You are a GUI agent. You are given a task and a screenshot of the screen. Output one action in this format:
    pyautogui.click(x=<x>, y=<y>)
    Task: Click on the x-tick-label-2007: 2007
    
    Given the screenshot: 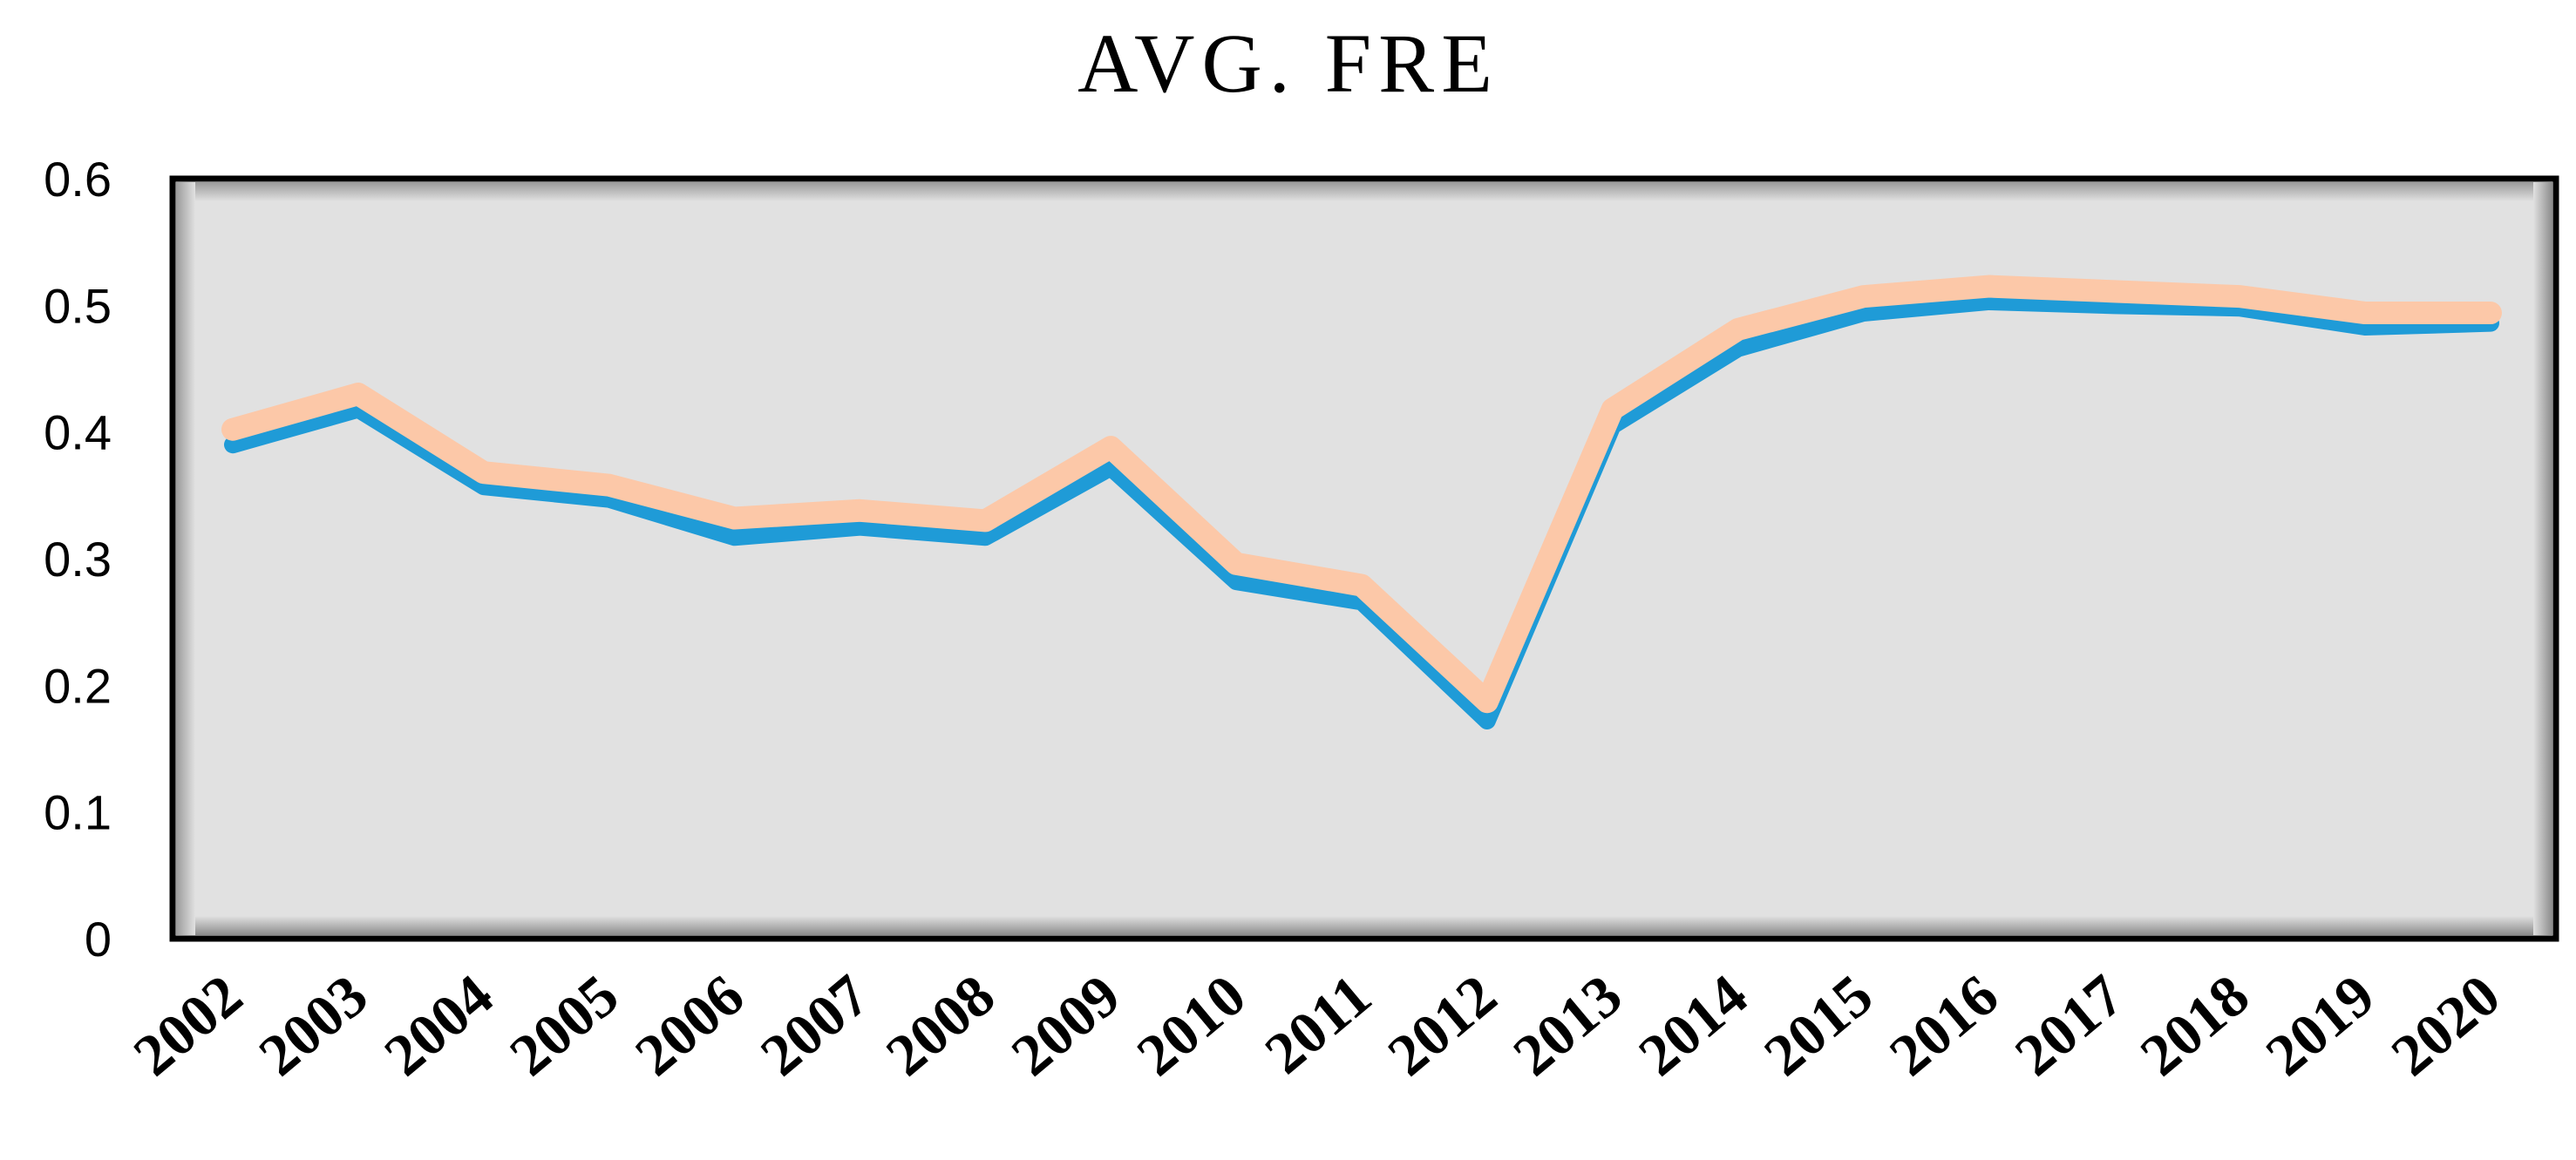 What is the action you would take?
    pyautogui.click(x=814, y=1025)
    